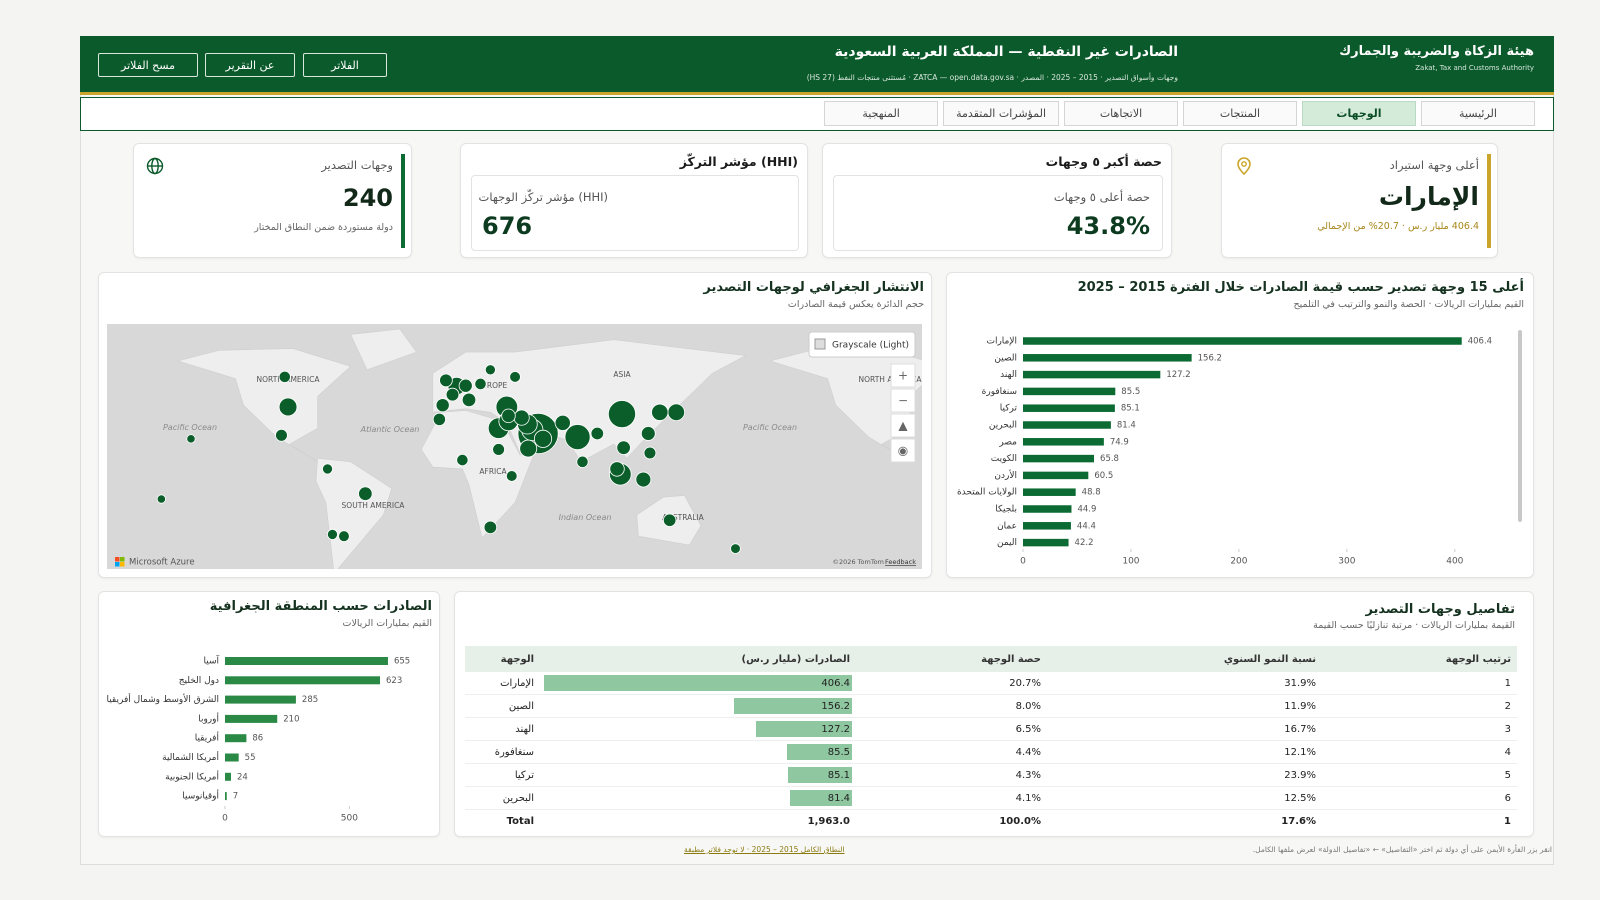 This screenshot has height=900, width=1600. I want to click on kpi-title: مؤشر التركّز (HHI), so click(738, 161).